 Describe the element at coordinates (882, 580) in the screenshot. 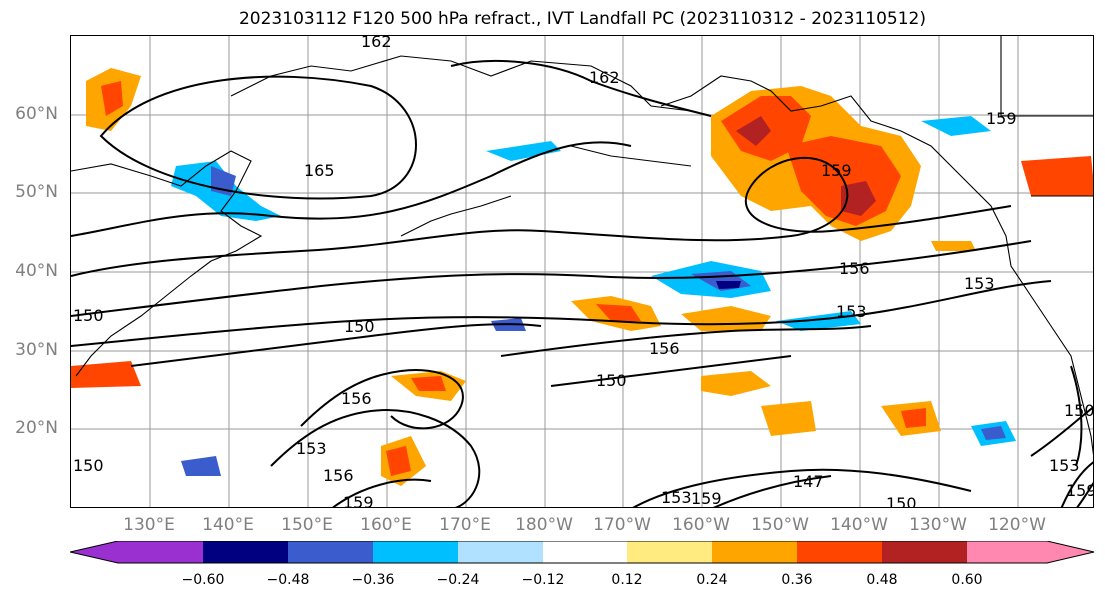

I see `colorbar-tick-8: 0.48` at that location.